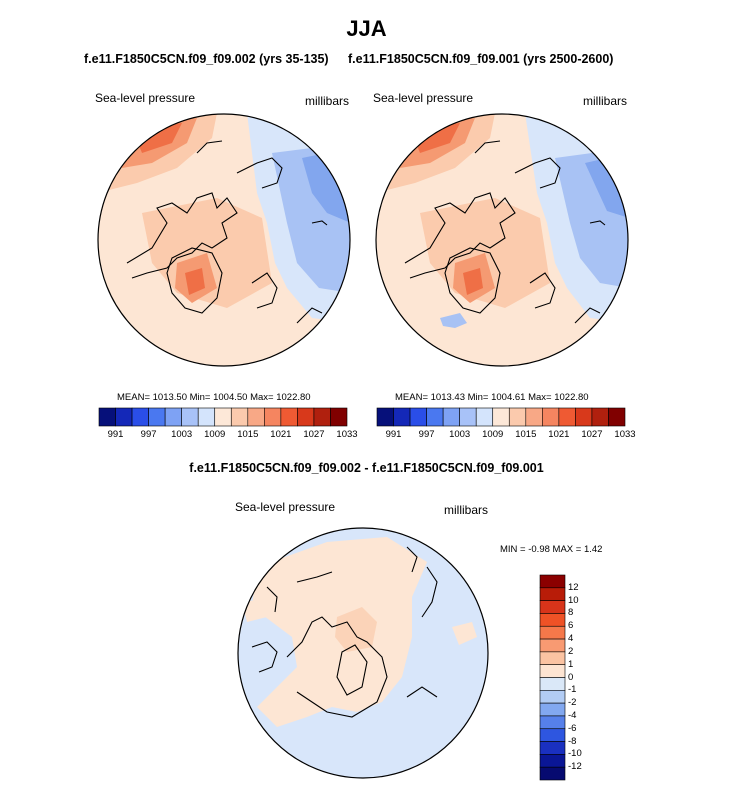 The height and width of the screenshot is (788, 733). I want to click on panel-1-right-label: millibars, so click(327, 101).